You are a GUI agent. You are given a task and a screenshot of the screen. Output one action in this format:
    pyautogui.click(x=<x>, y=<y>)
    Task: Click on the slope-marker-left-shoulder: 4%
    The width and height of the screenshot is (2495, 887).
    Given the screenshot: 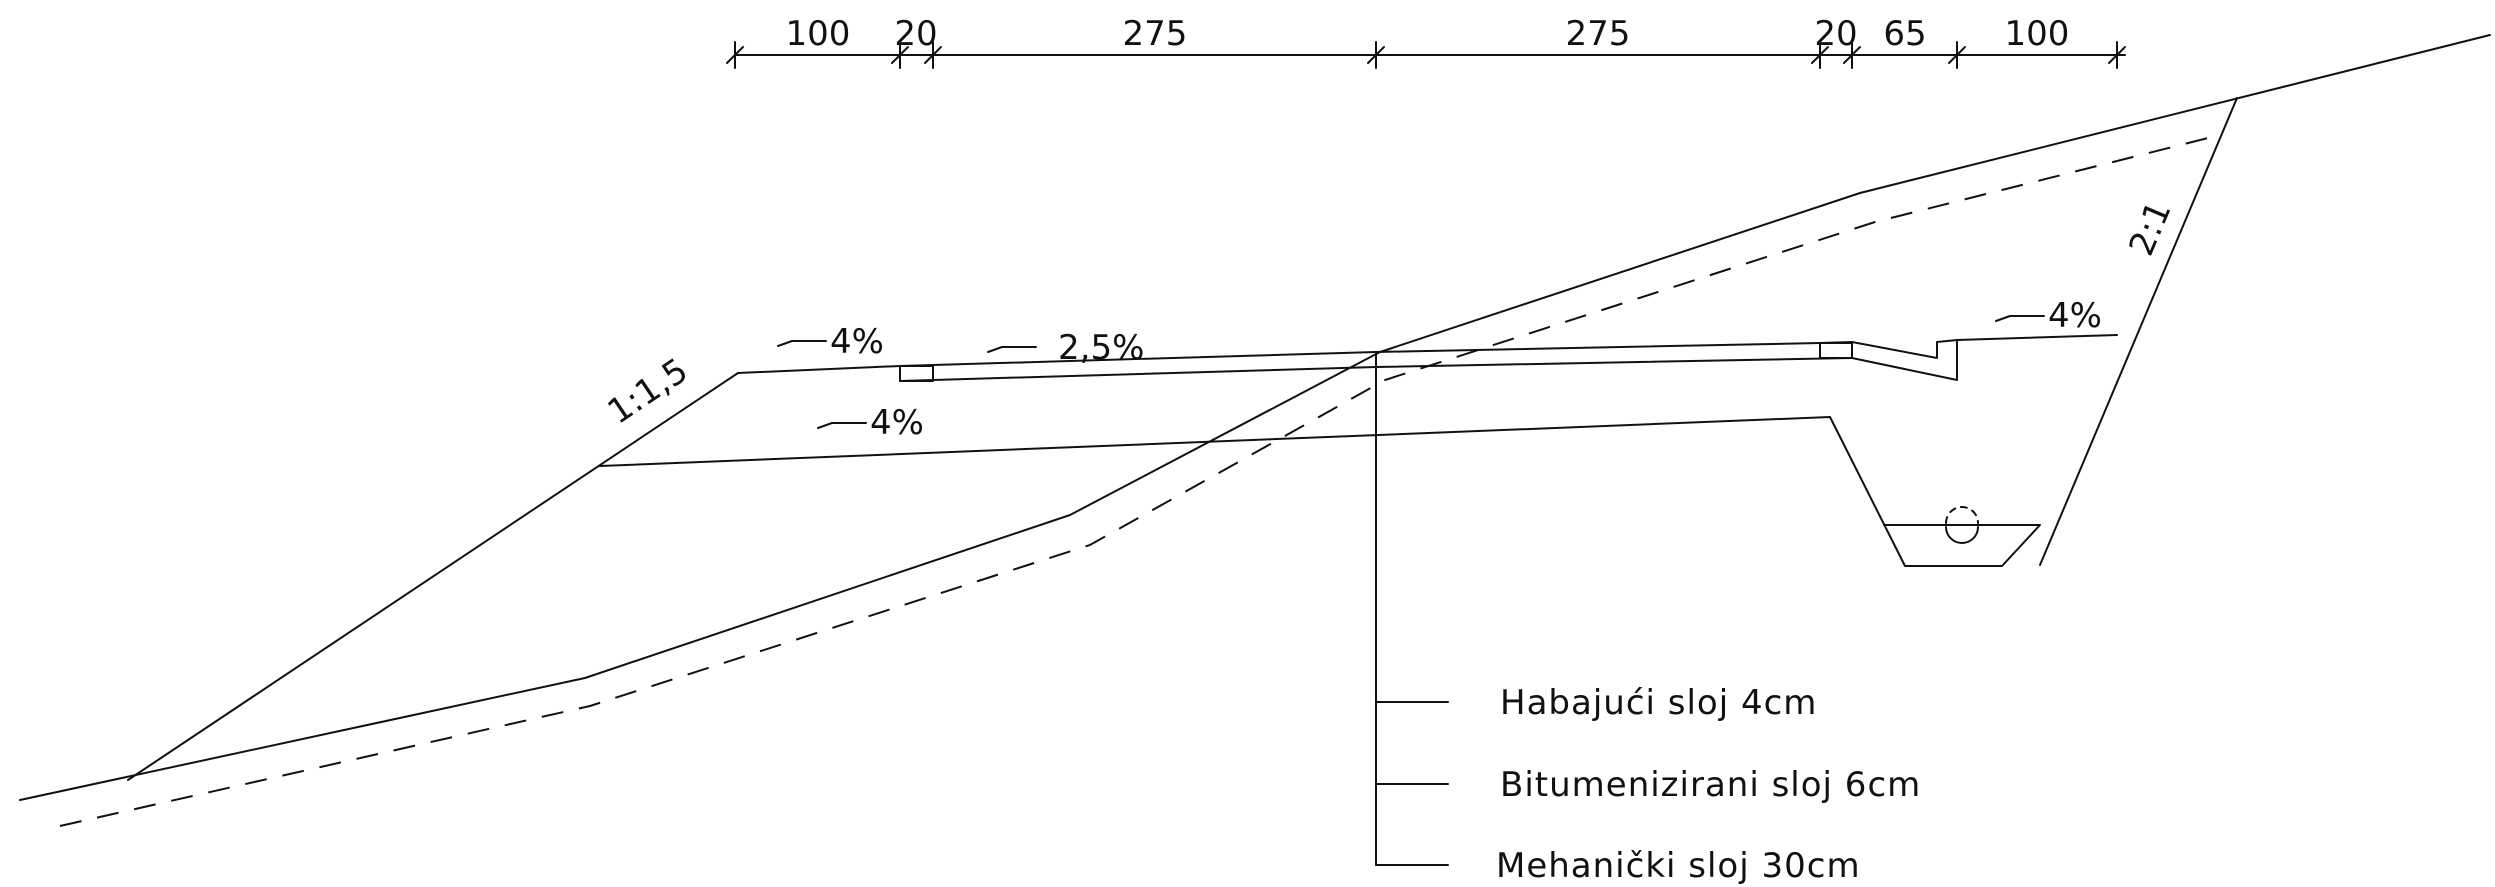 What is the action you would take?
    pyautogui.click(x=830, y=342)
    